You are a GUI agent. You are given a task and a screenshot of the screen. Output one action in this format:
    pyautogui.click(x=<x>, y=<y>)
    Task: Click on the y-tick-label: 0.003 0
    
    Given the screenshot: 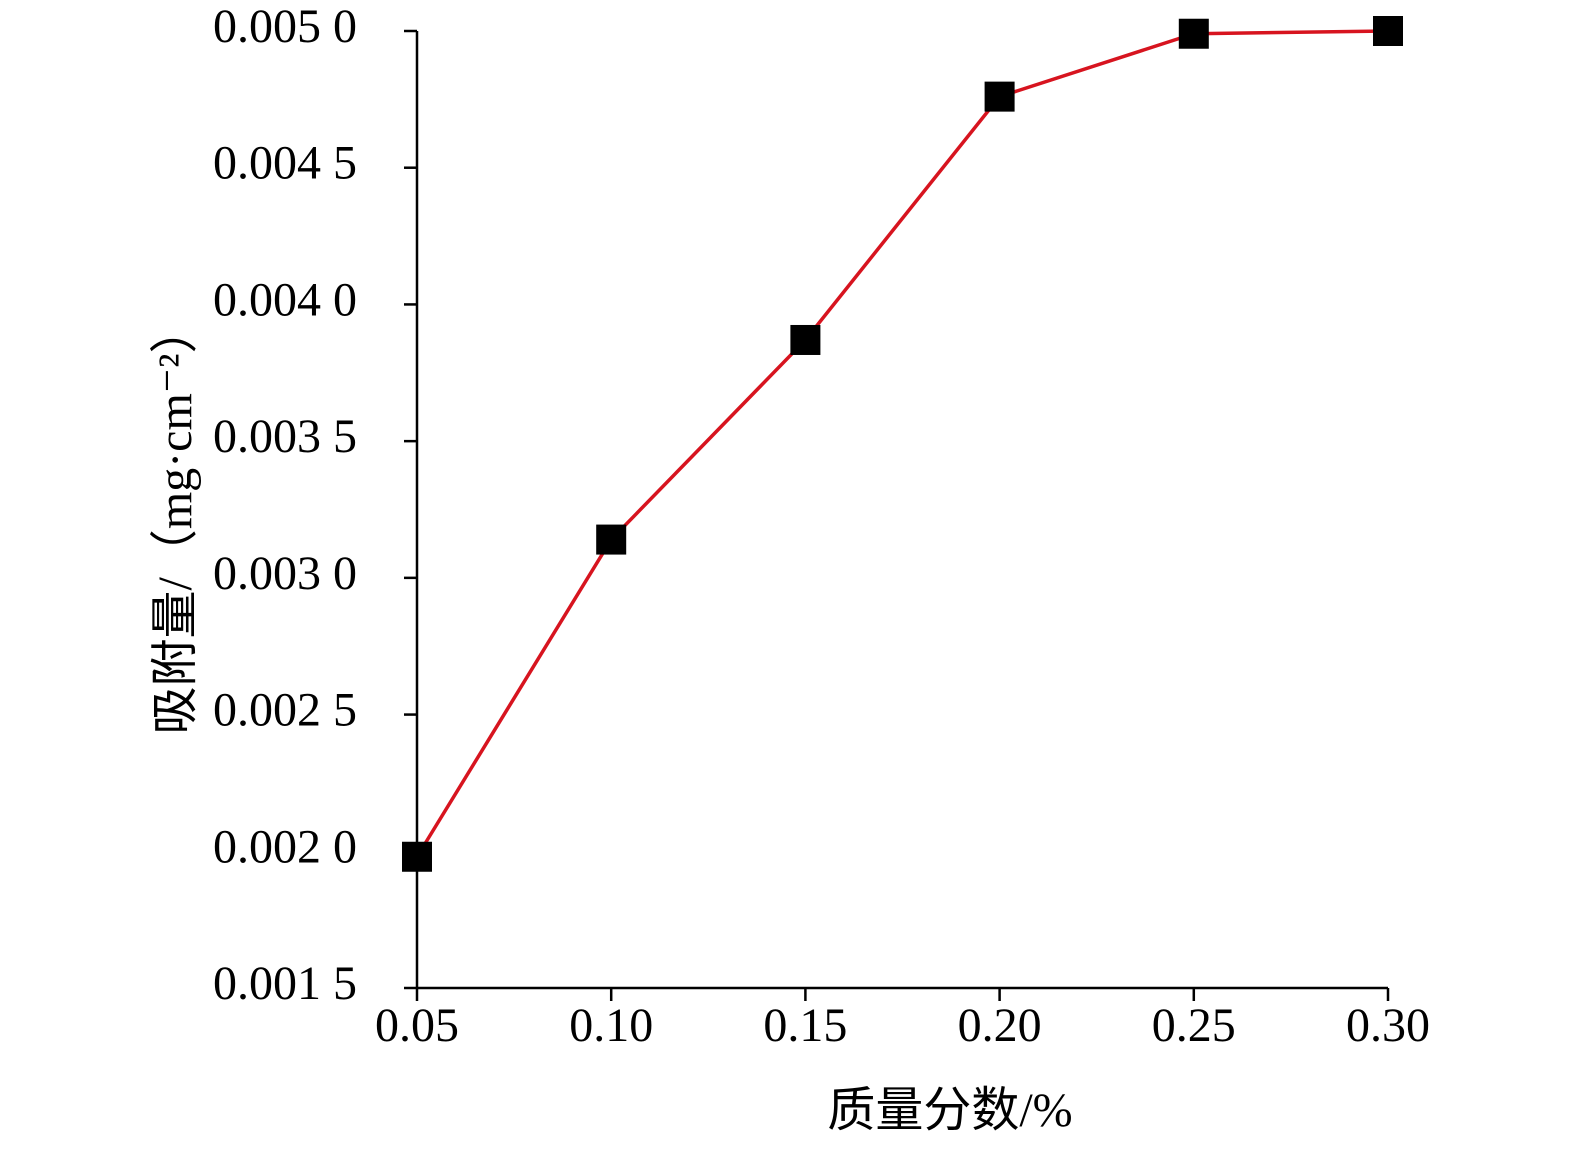 What is the action you would take?
    pyautogui.click(x=285, y=573)
    